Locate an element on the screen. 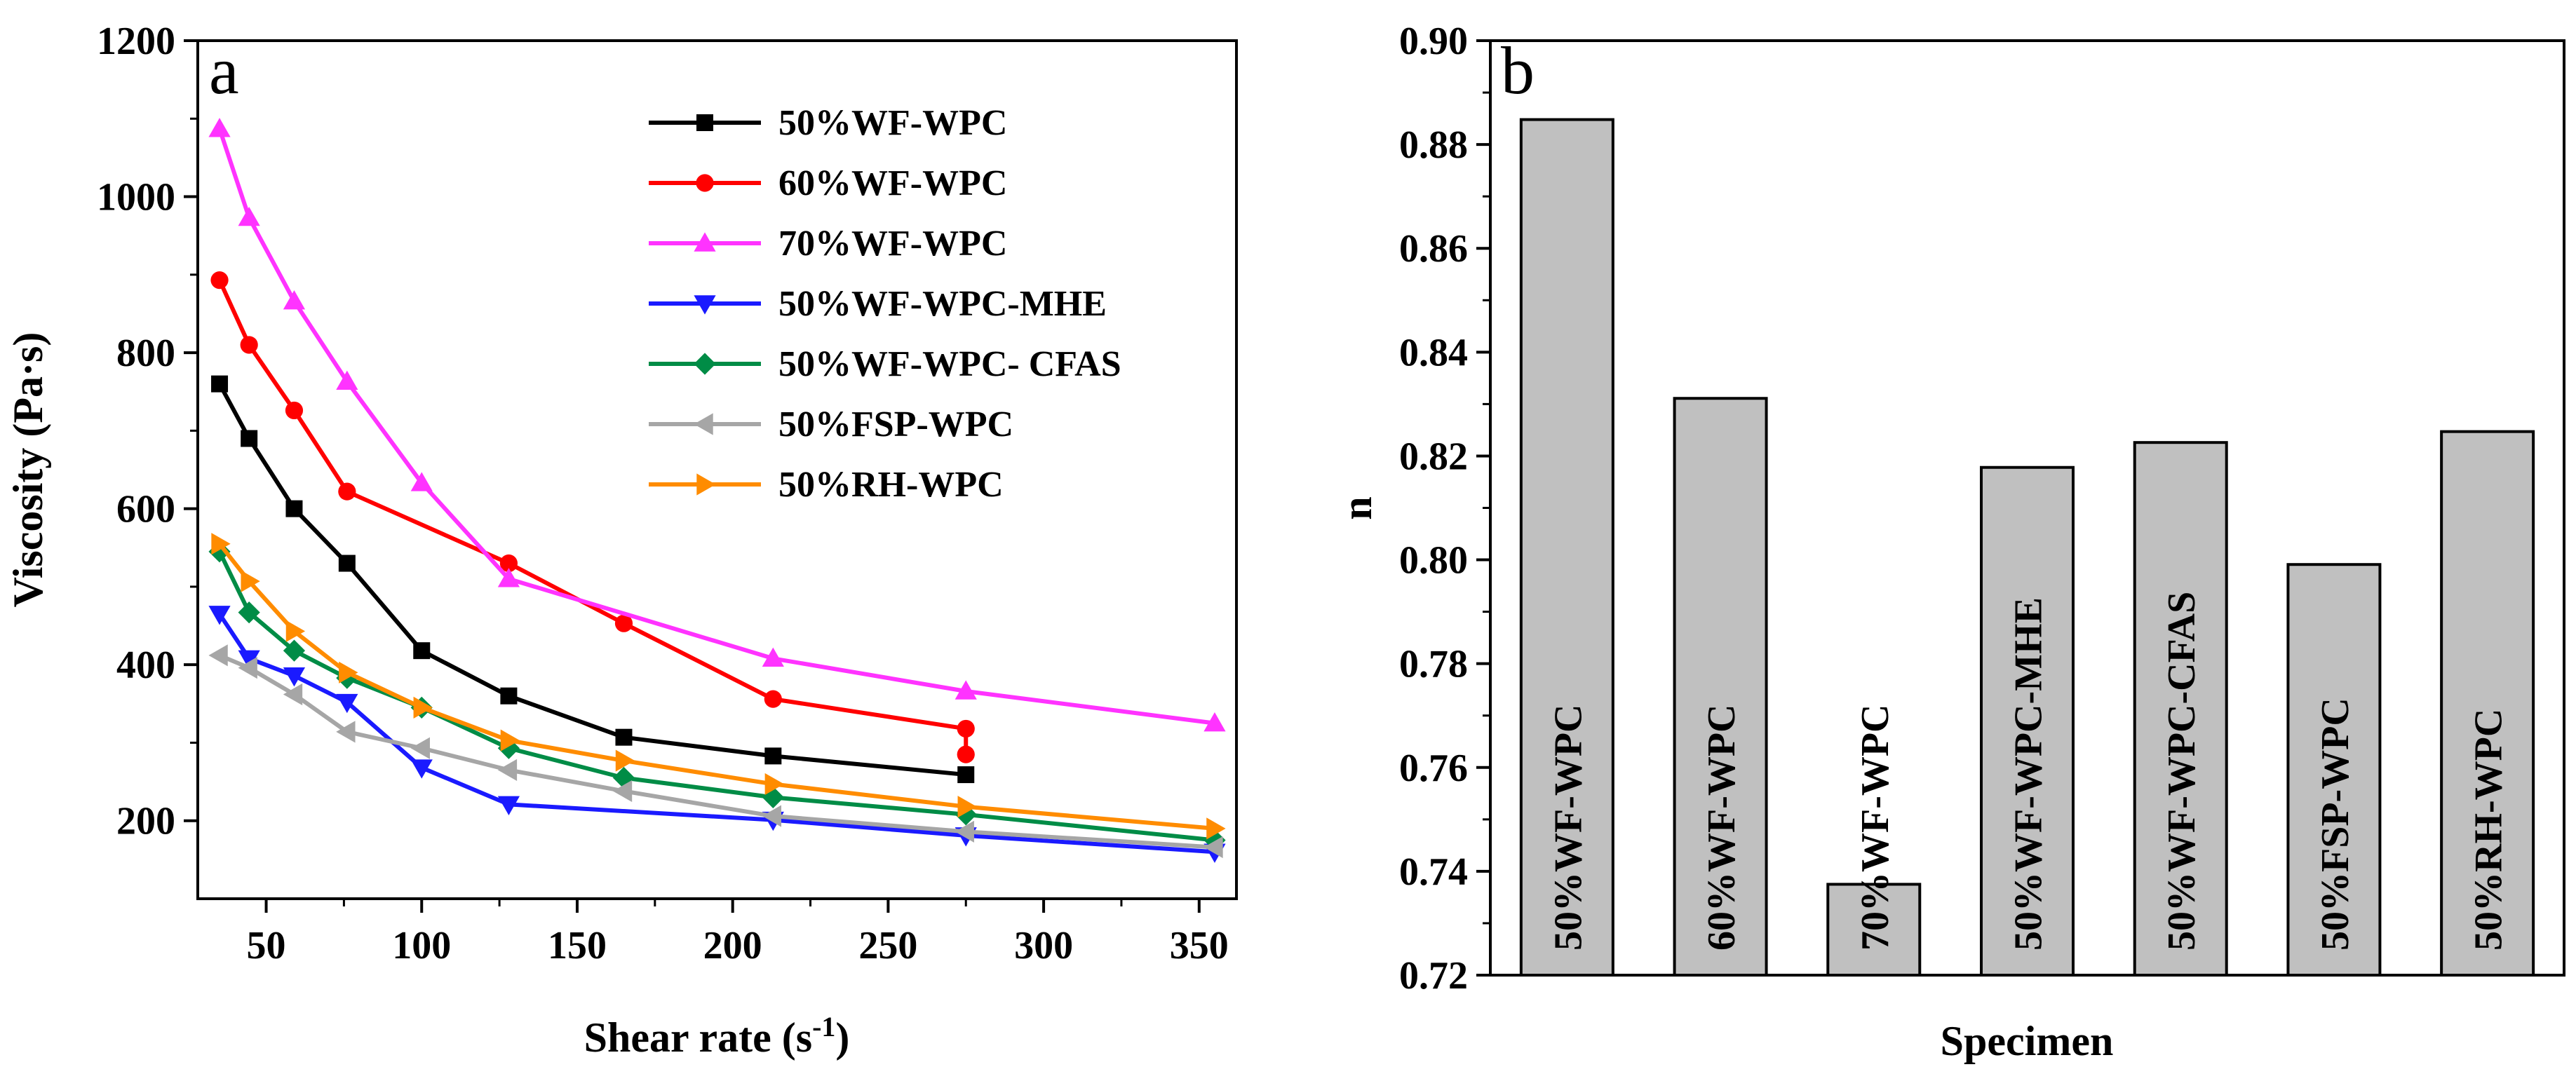  panel-b-y-axis-title: n is located at coordinates (1357, 507).